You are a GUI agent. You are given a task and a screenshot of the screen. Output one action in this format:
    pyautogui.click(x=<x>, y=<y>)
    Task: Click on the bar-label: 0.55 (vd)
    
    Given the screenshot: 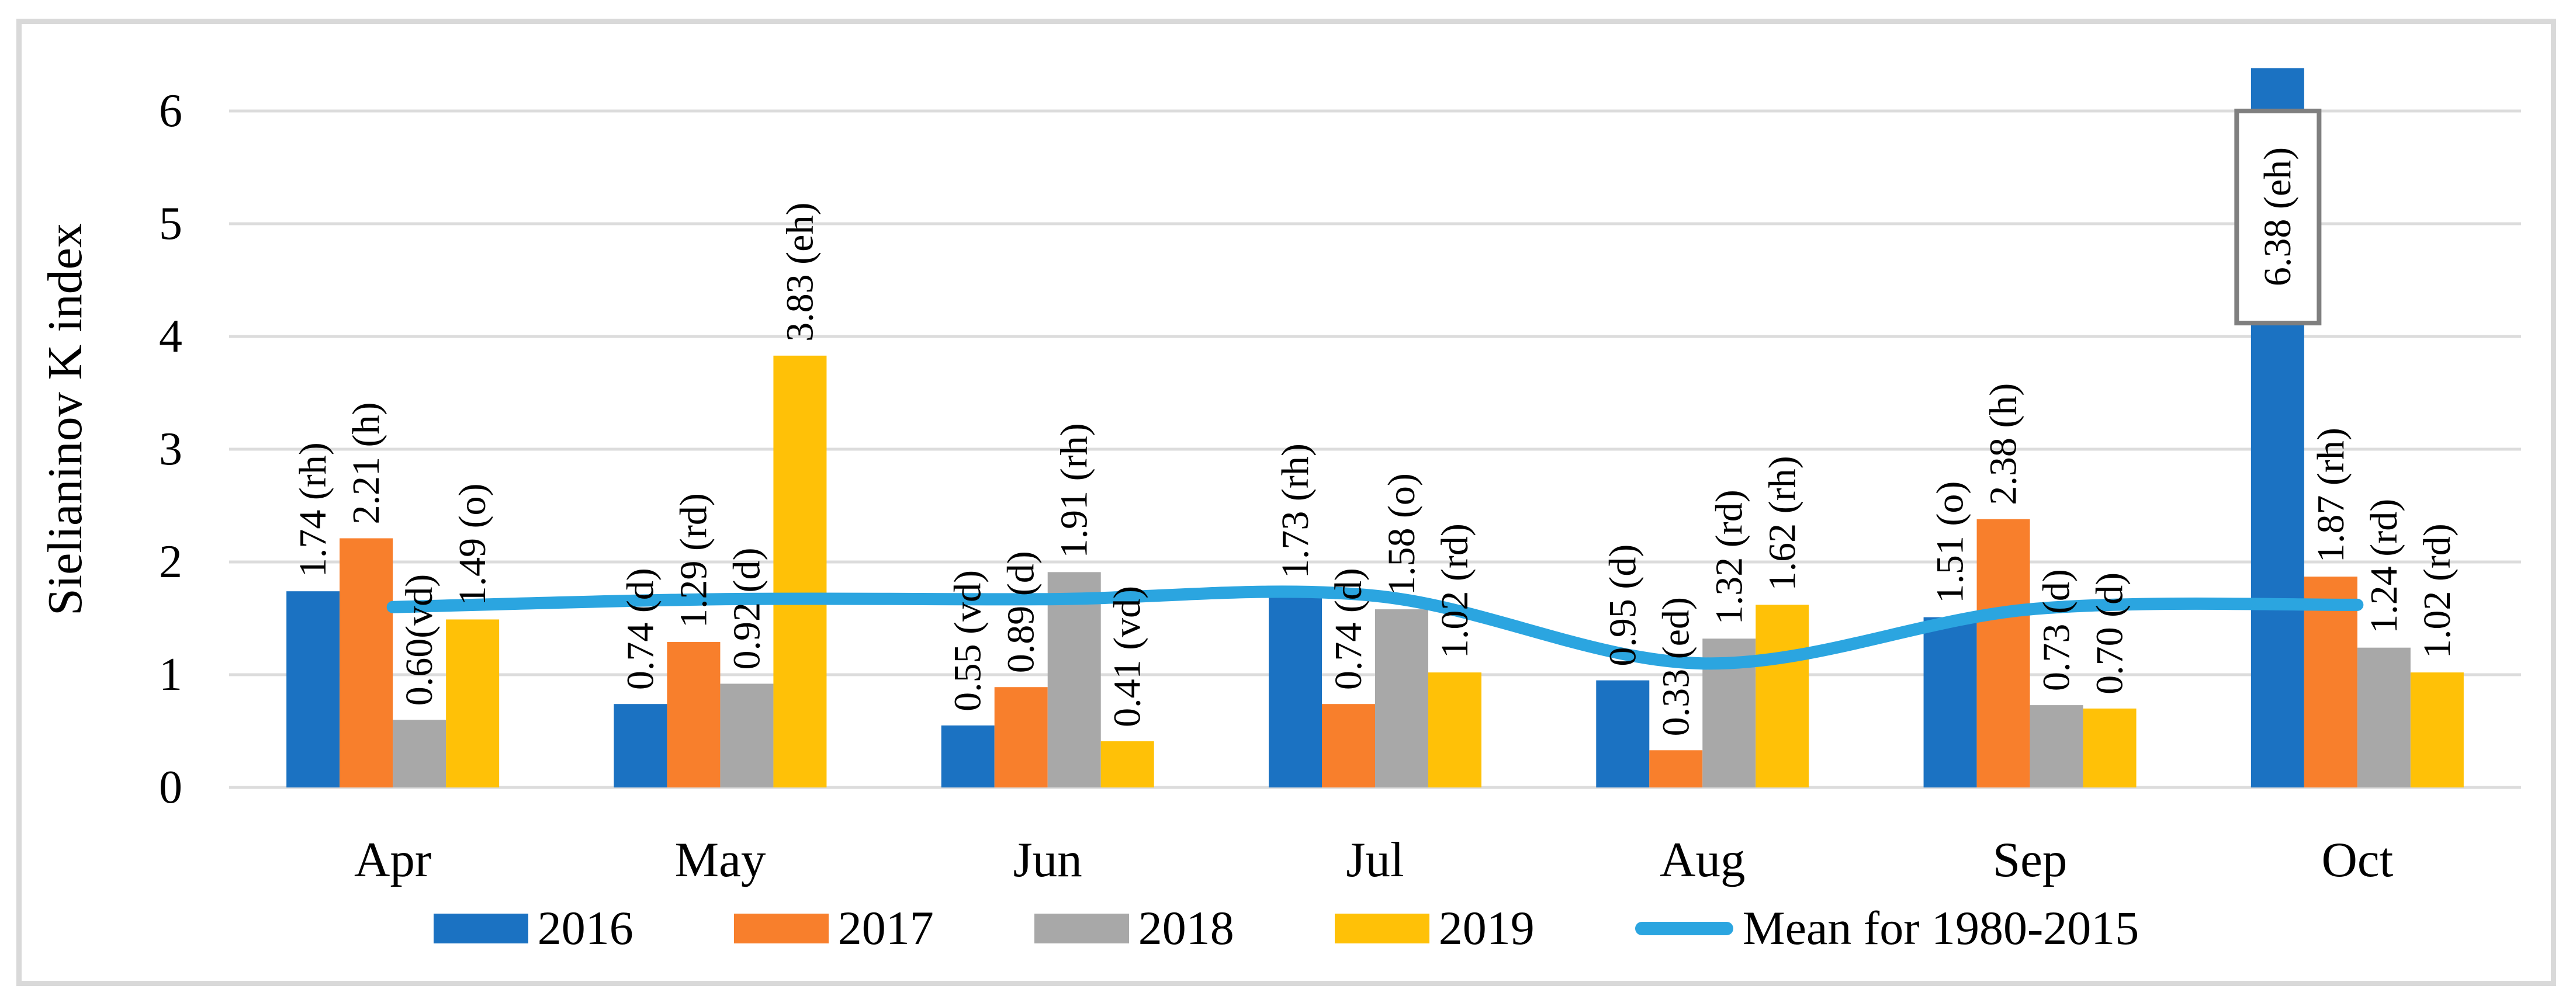 What is the action you would take?
    pyautogui.click(x=968, y=641)
    